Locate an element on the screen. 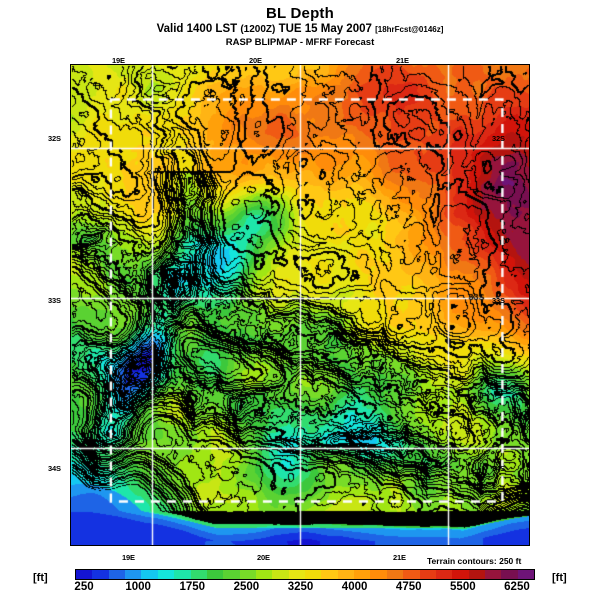  colorbar-color-strip is located at coordinates (305, 574).